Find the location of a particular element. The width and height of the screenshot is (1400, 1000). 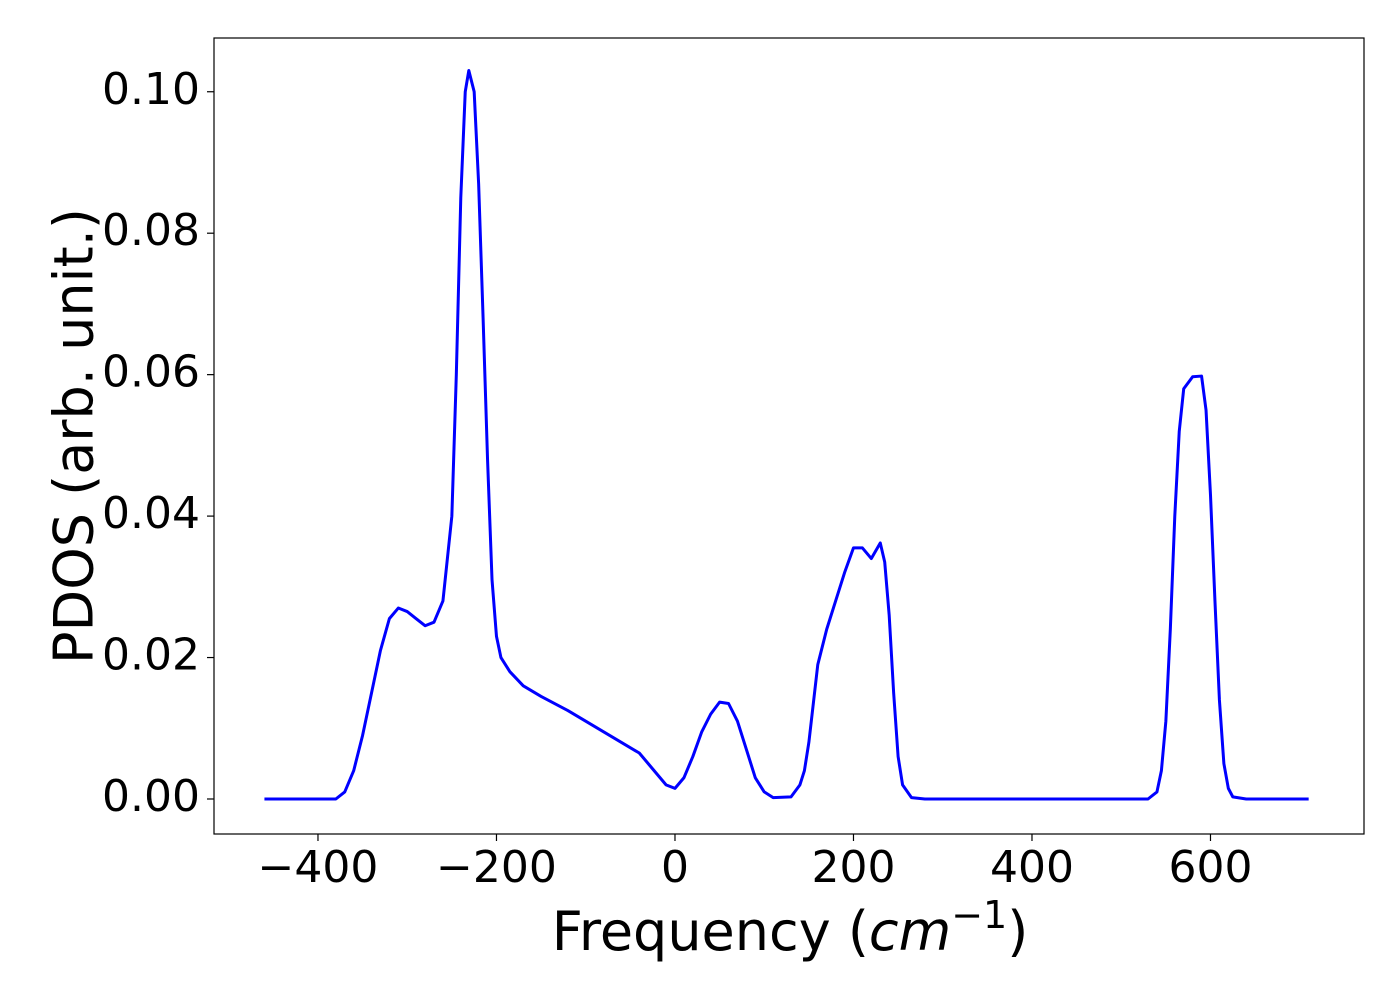

x-label-exponent: −1 is located at coordinates (979, 915).